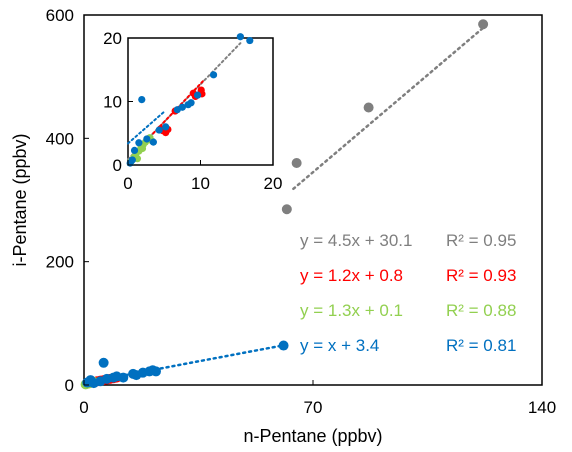 This screenshot has width=572, height=452. Describe the element at coordinates (481, 310) in the screenshot. I see `r-squared-green: R² = 0.88` at that location.